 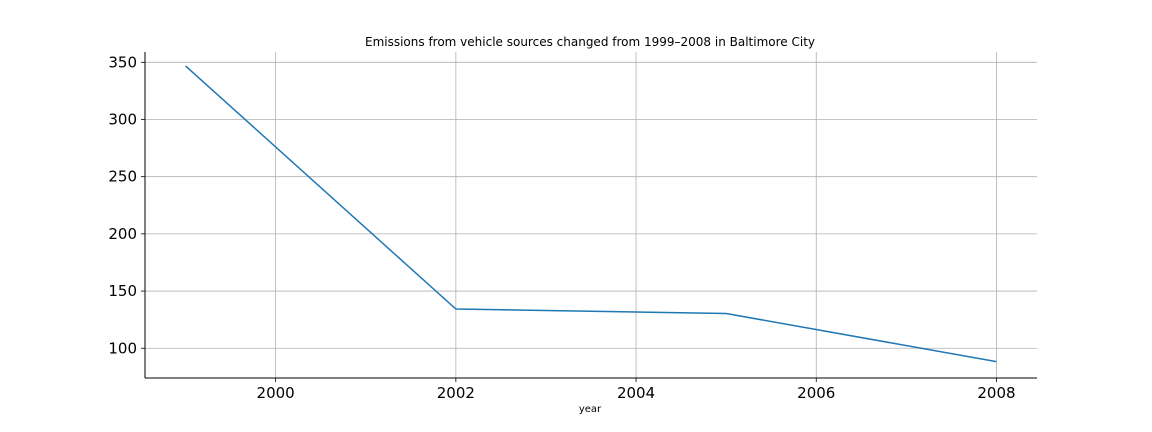 I want to click on y-tick-label: 300, so click(x=122, y=119).